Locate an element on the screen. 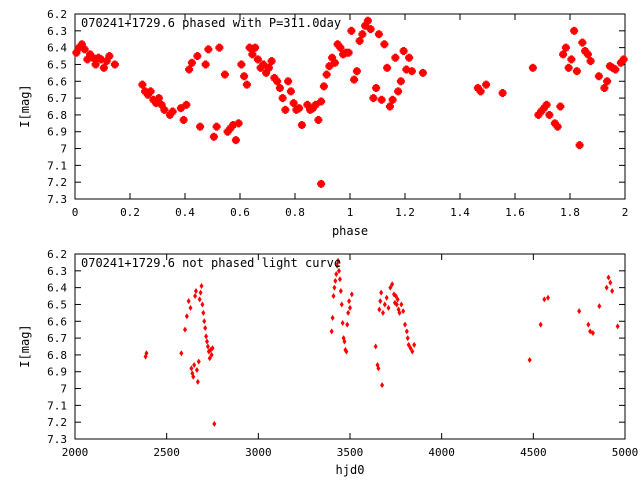  x-tick-label: 1.2 is located at coordinates (405, 212).